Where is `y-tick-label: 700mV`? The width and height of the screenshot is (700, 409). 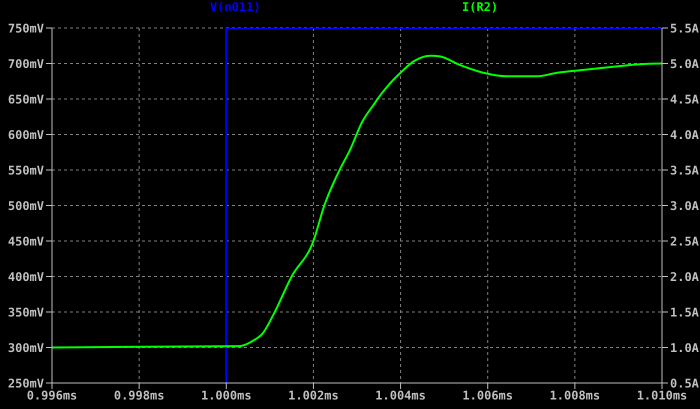 y-tick-label: 700mV is located at coordinates (26, 63).